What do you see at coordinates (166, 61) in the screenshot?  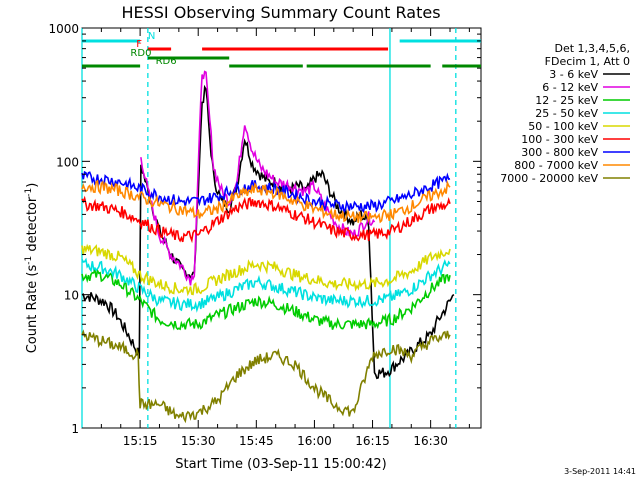 I see `flag-label-3: RD6` at bounding box center [166, 61].